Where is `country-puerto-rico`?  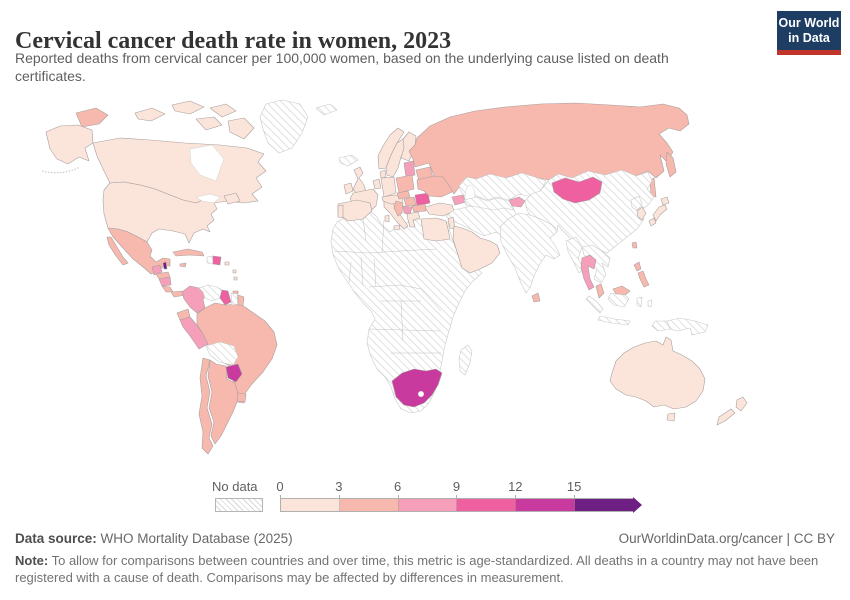
country-puerto-rico is located at coordinates (227, 263).